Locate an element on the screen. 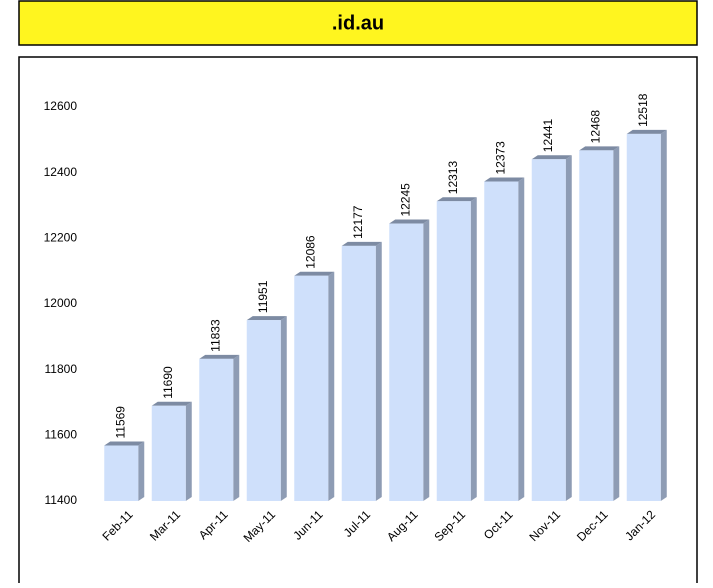 The width and height of the screenshot is (713, 588). data-label: 12086 is located at coordinates (310, 252).